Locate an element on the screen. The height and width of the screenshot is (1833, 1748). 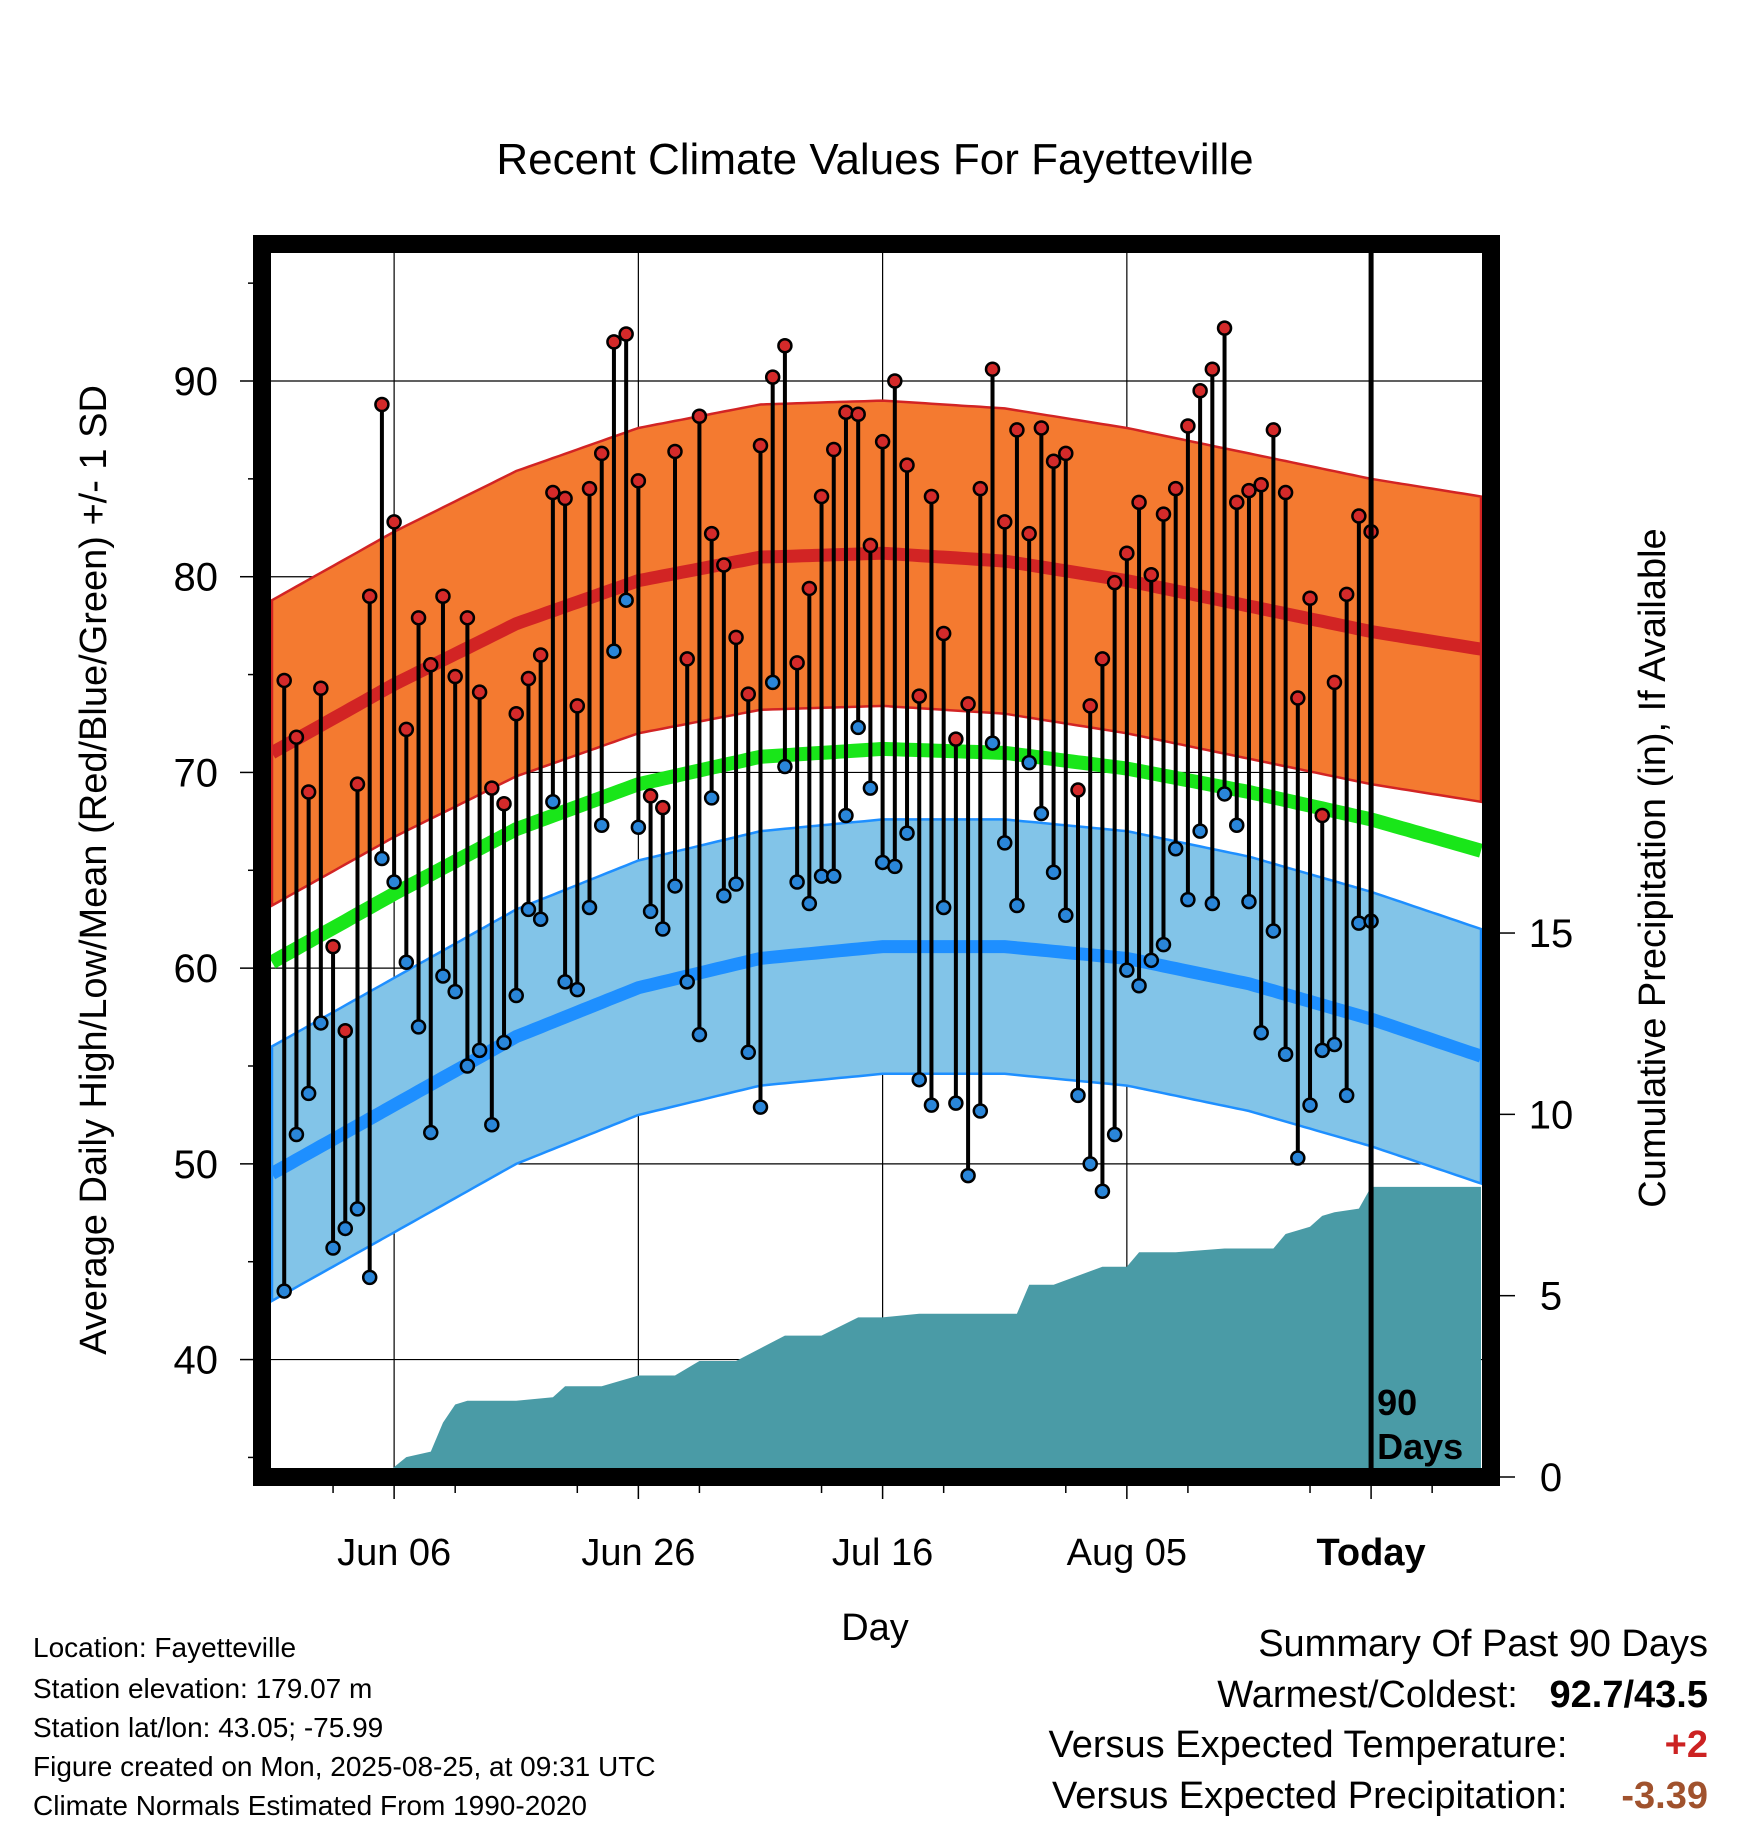
y-tick-label: 60 is located at coordinates (196, 969).